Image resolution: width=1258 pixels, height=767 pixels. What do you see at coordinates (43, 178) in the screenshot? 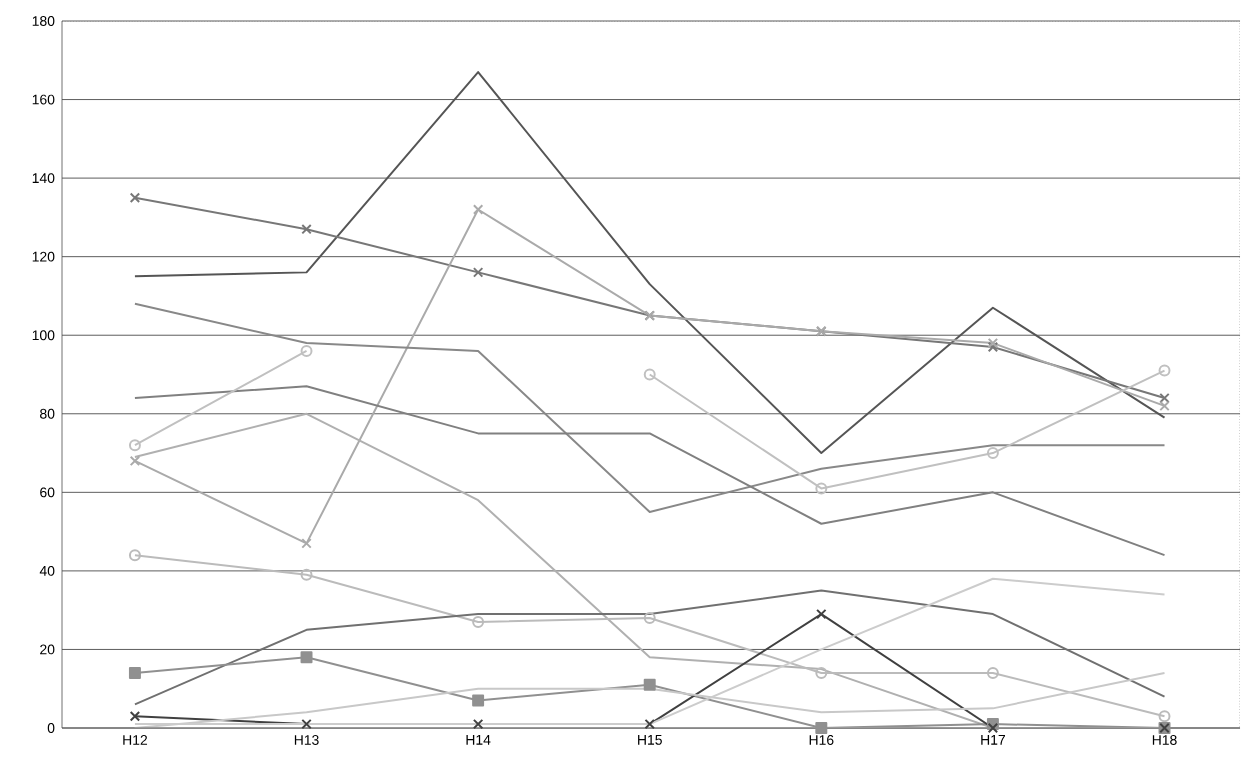
I see `y-tick-label: 140` at bounding box center [43, 178].